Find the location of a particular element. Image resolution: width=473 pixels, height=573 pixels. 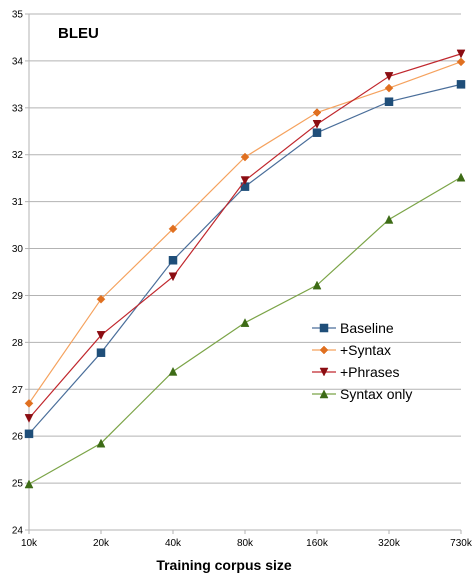

legend-item-baseline: Baseline is located at coordinates (353, 328).